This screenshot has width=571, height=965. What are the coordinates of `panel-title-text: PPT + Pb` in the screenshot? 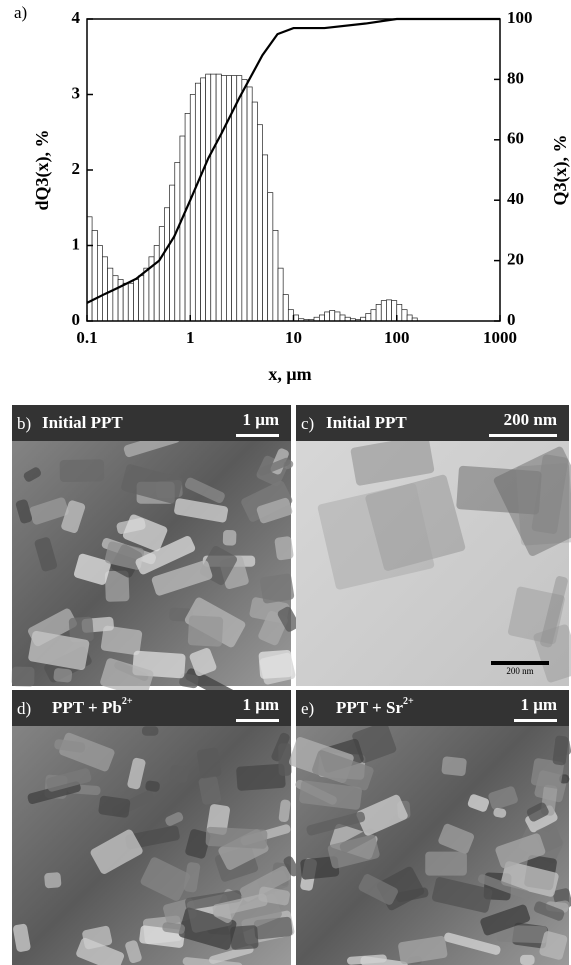 It's located at (87, 707).